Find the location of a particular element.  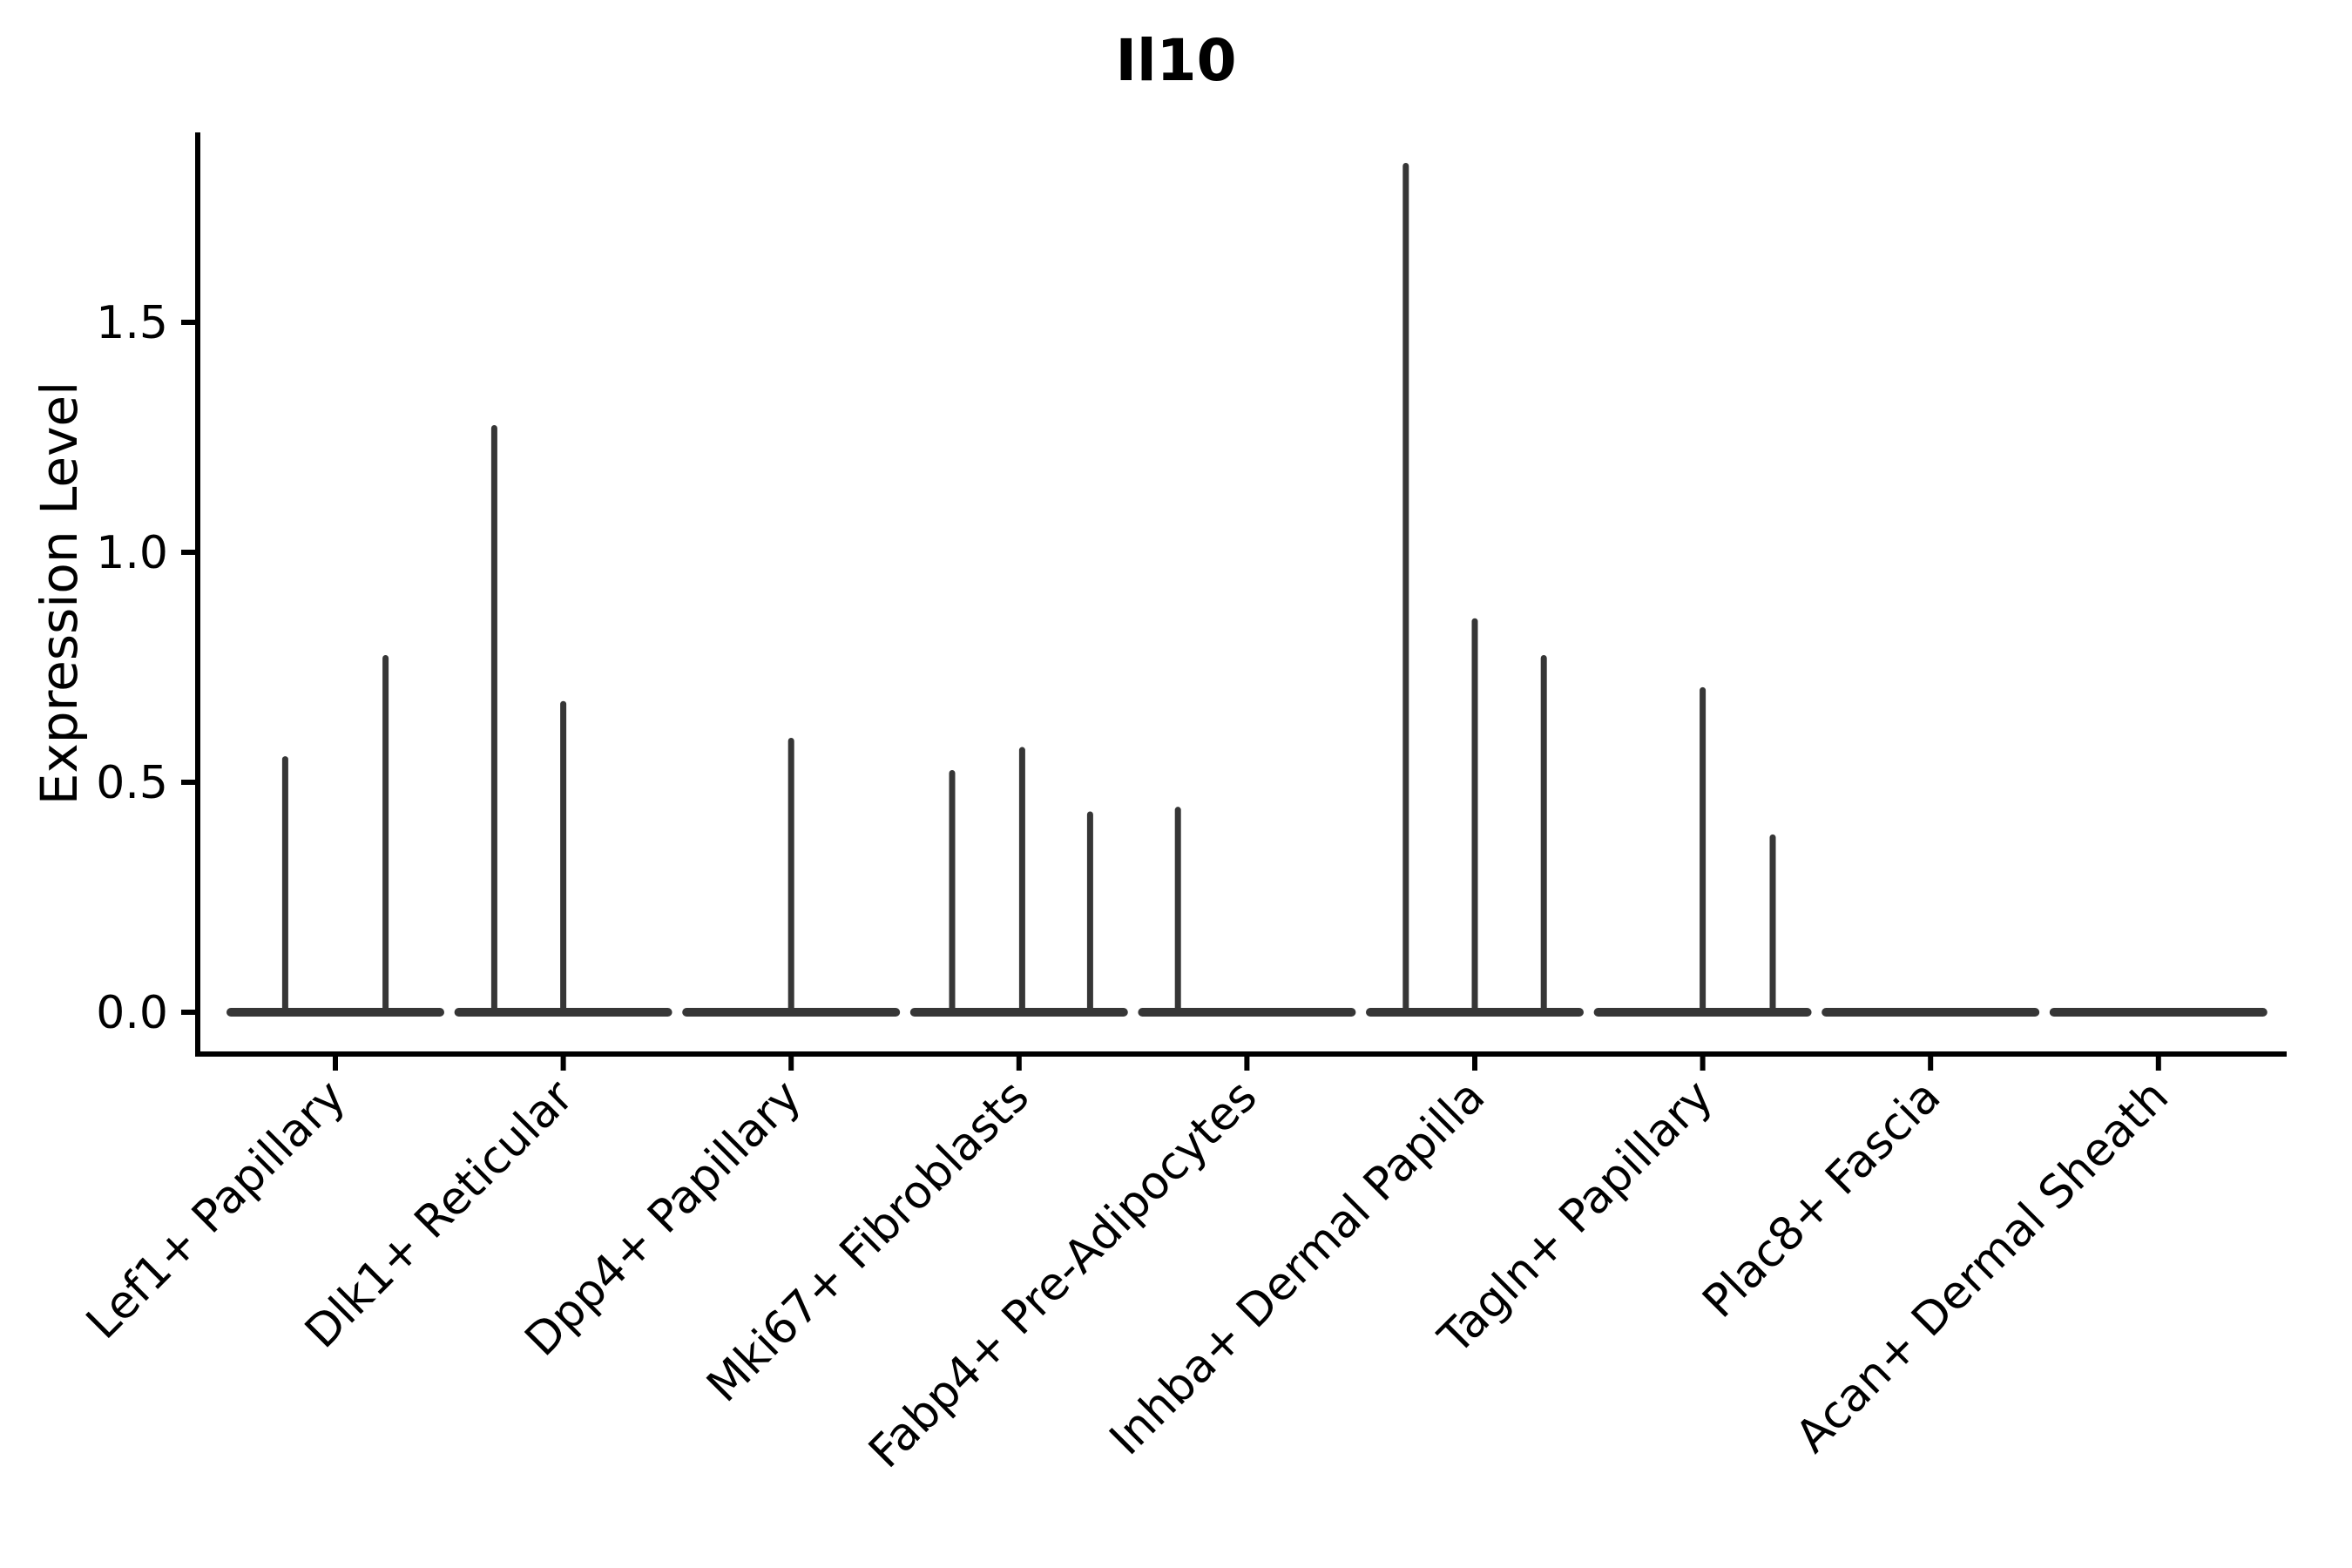

x-tick-label: Acan+ Dermal Sheath is located at coordinates (1983, 1267).